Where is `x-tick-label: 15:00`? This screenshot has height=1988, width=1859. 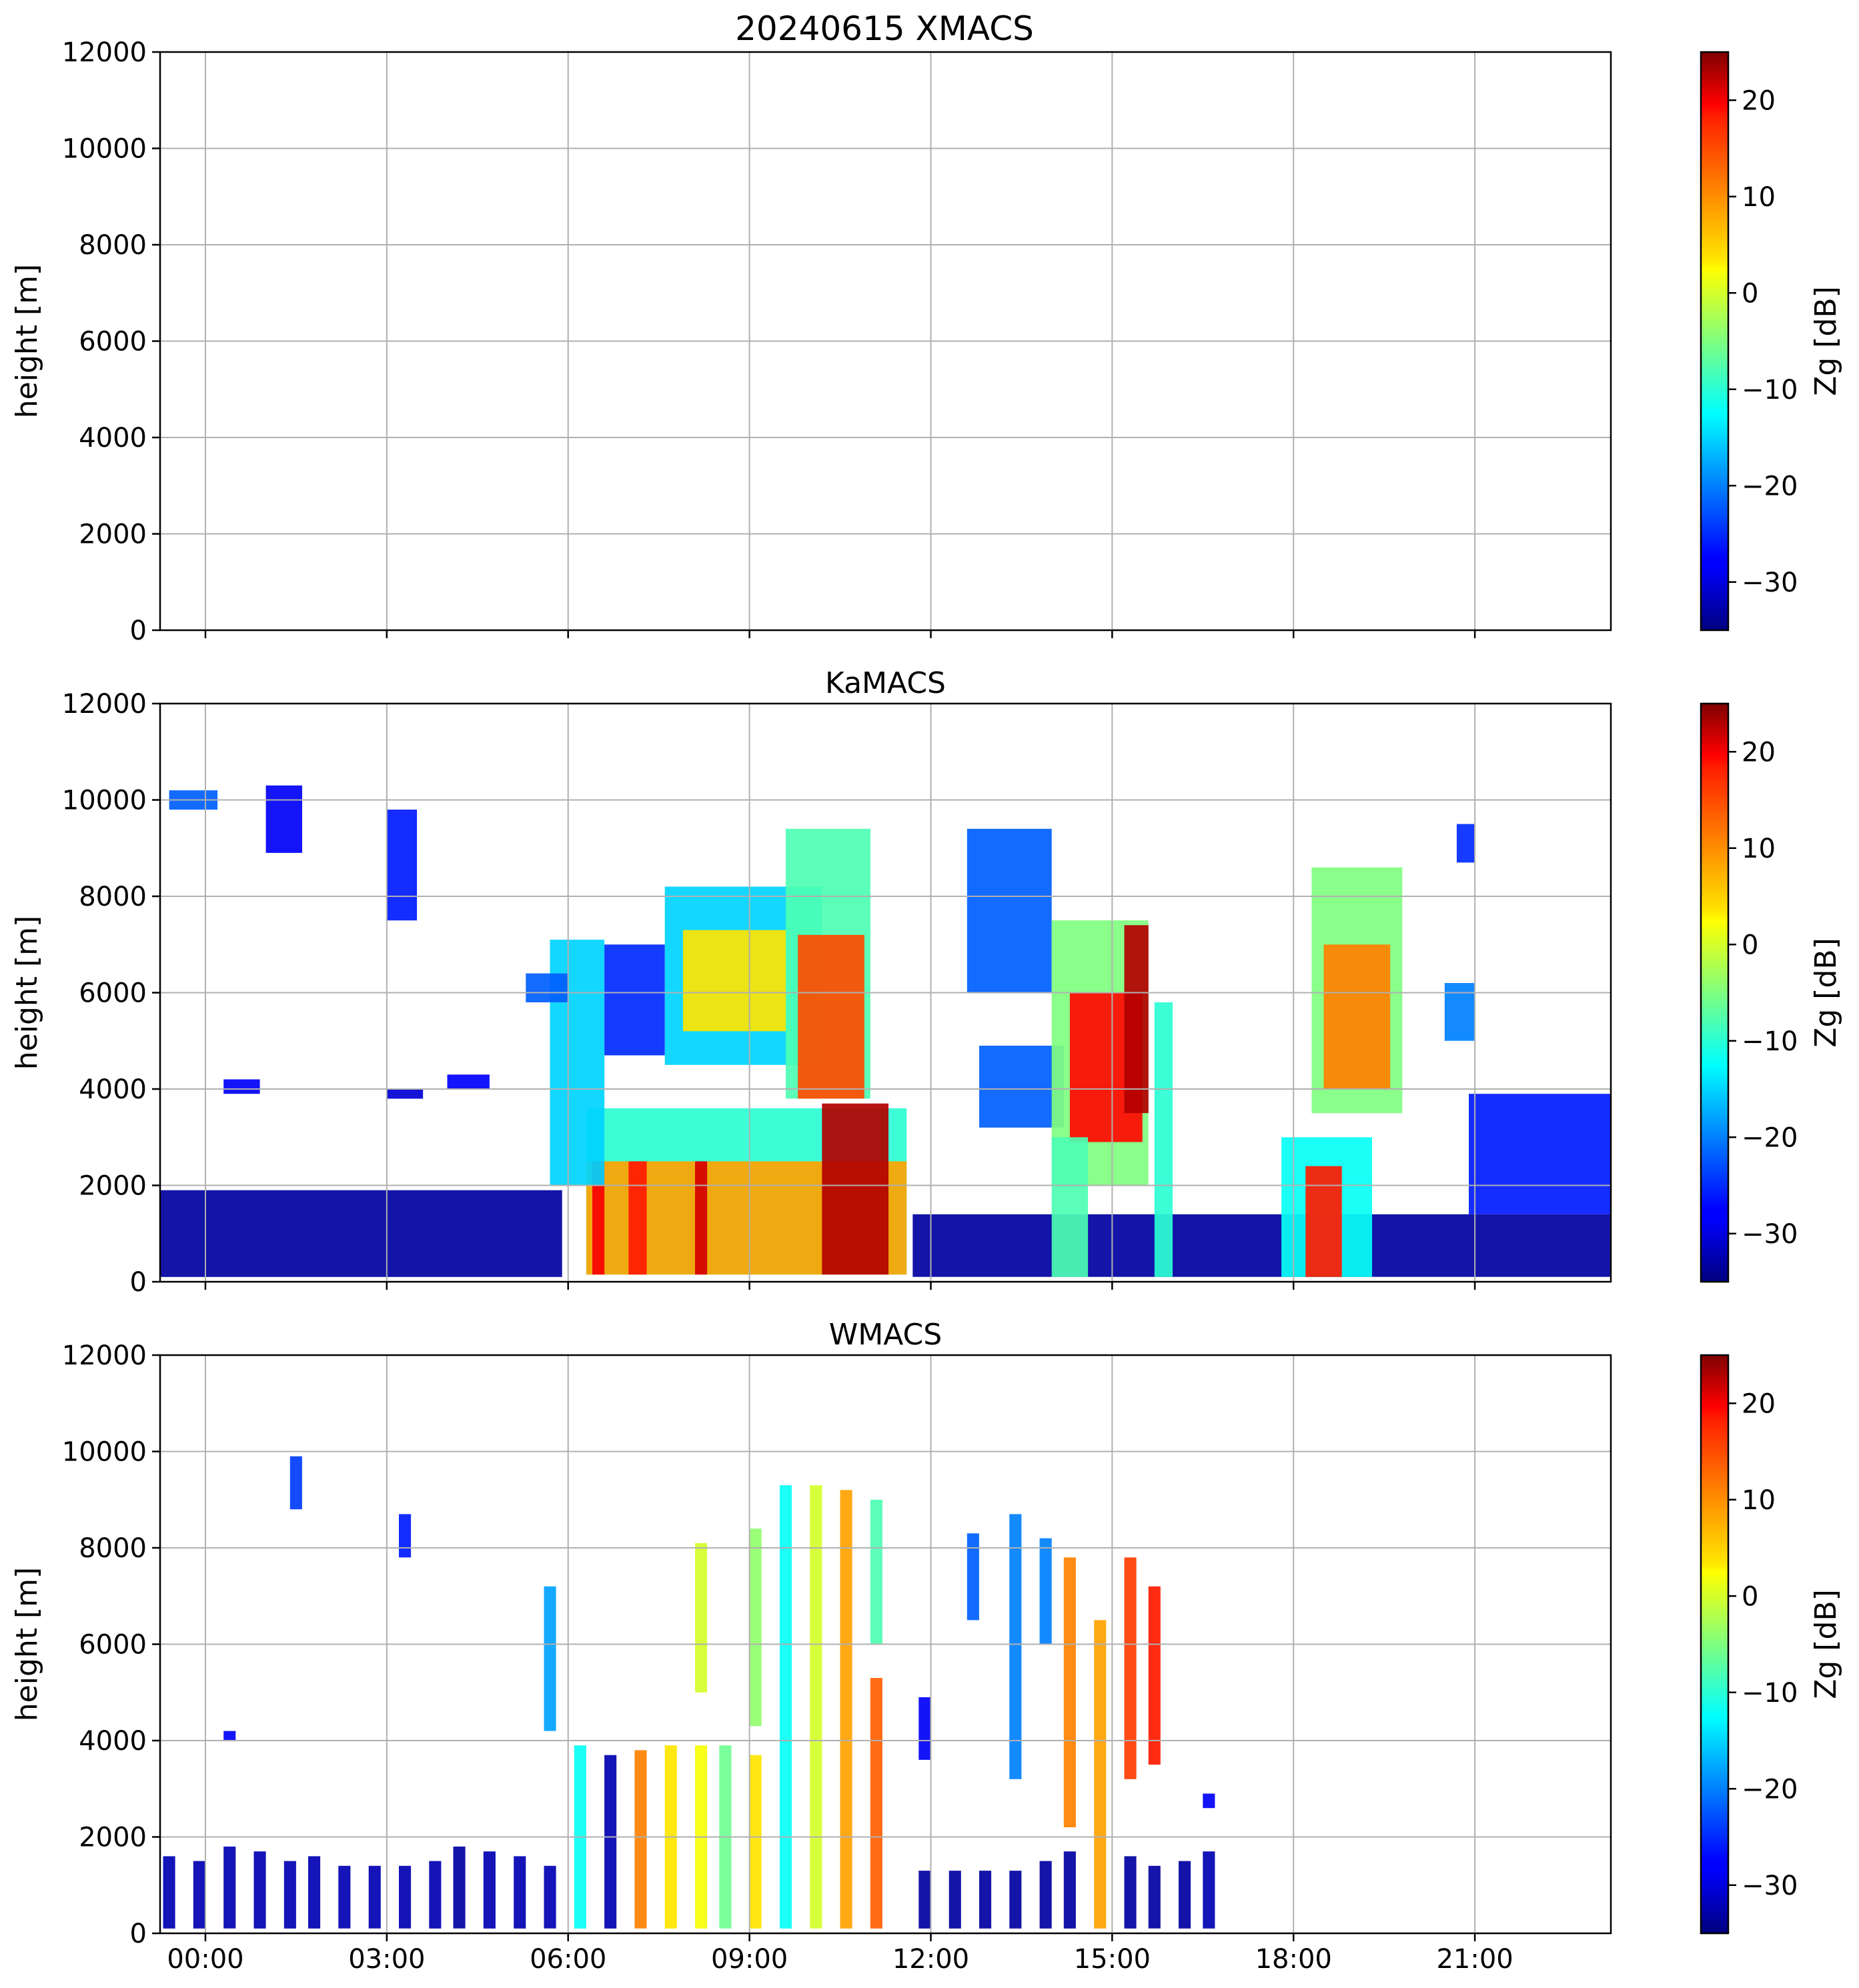
x-tick-label: 15:00 is located at coordinates (1112, 1960).